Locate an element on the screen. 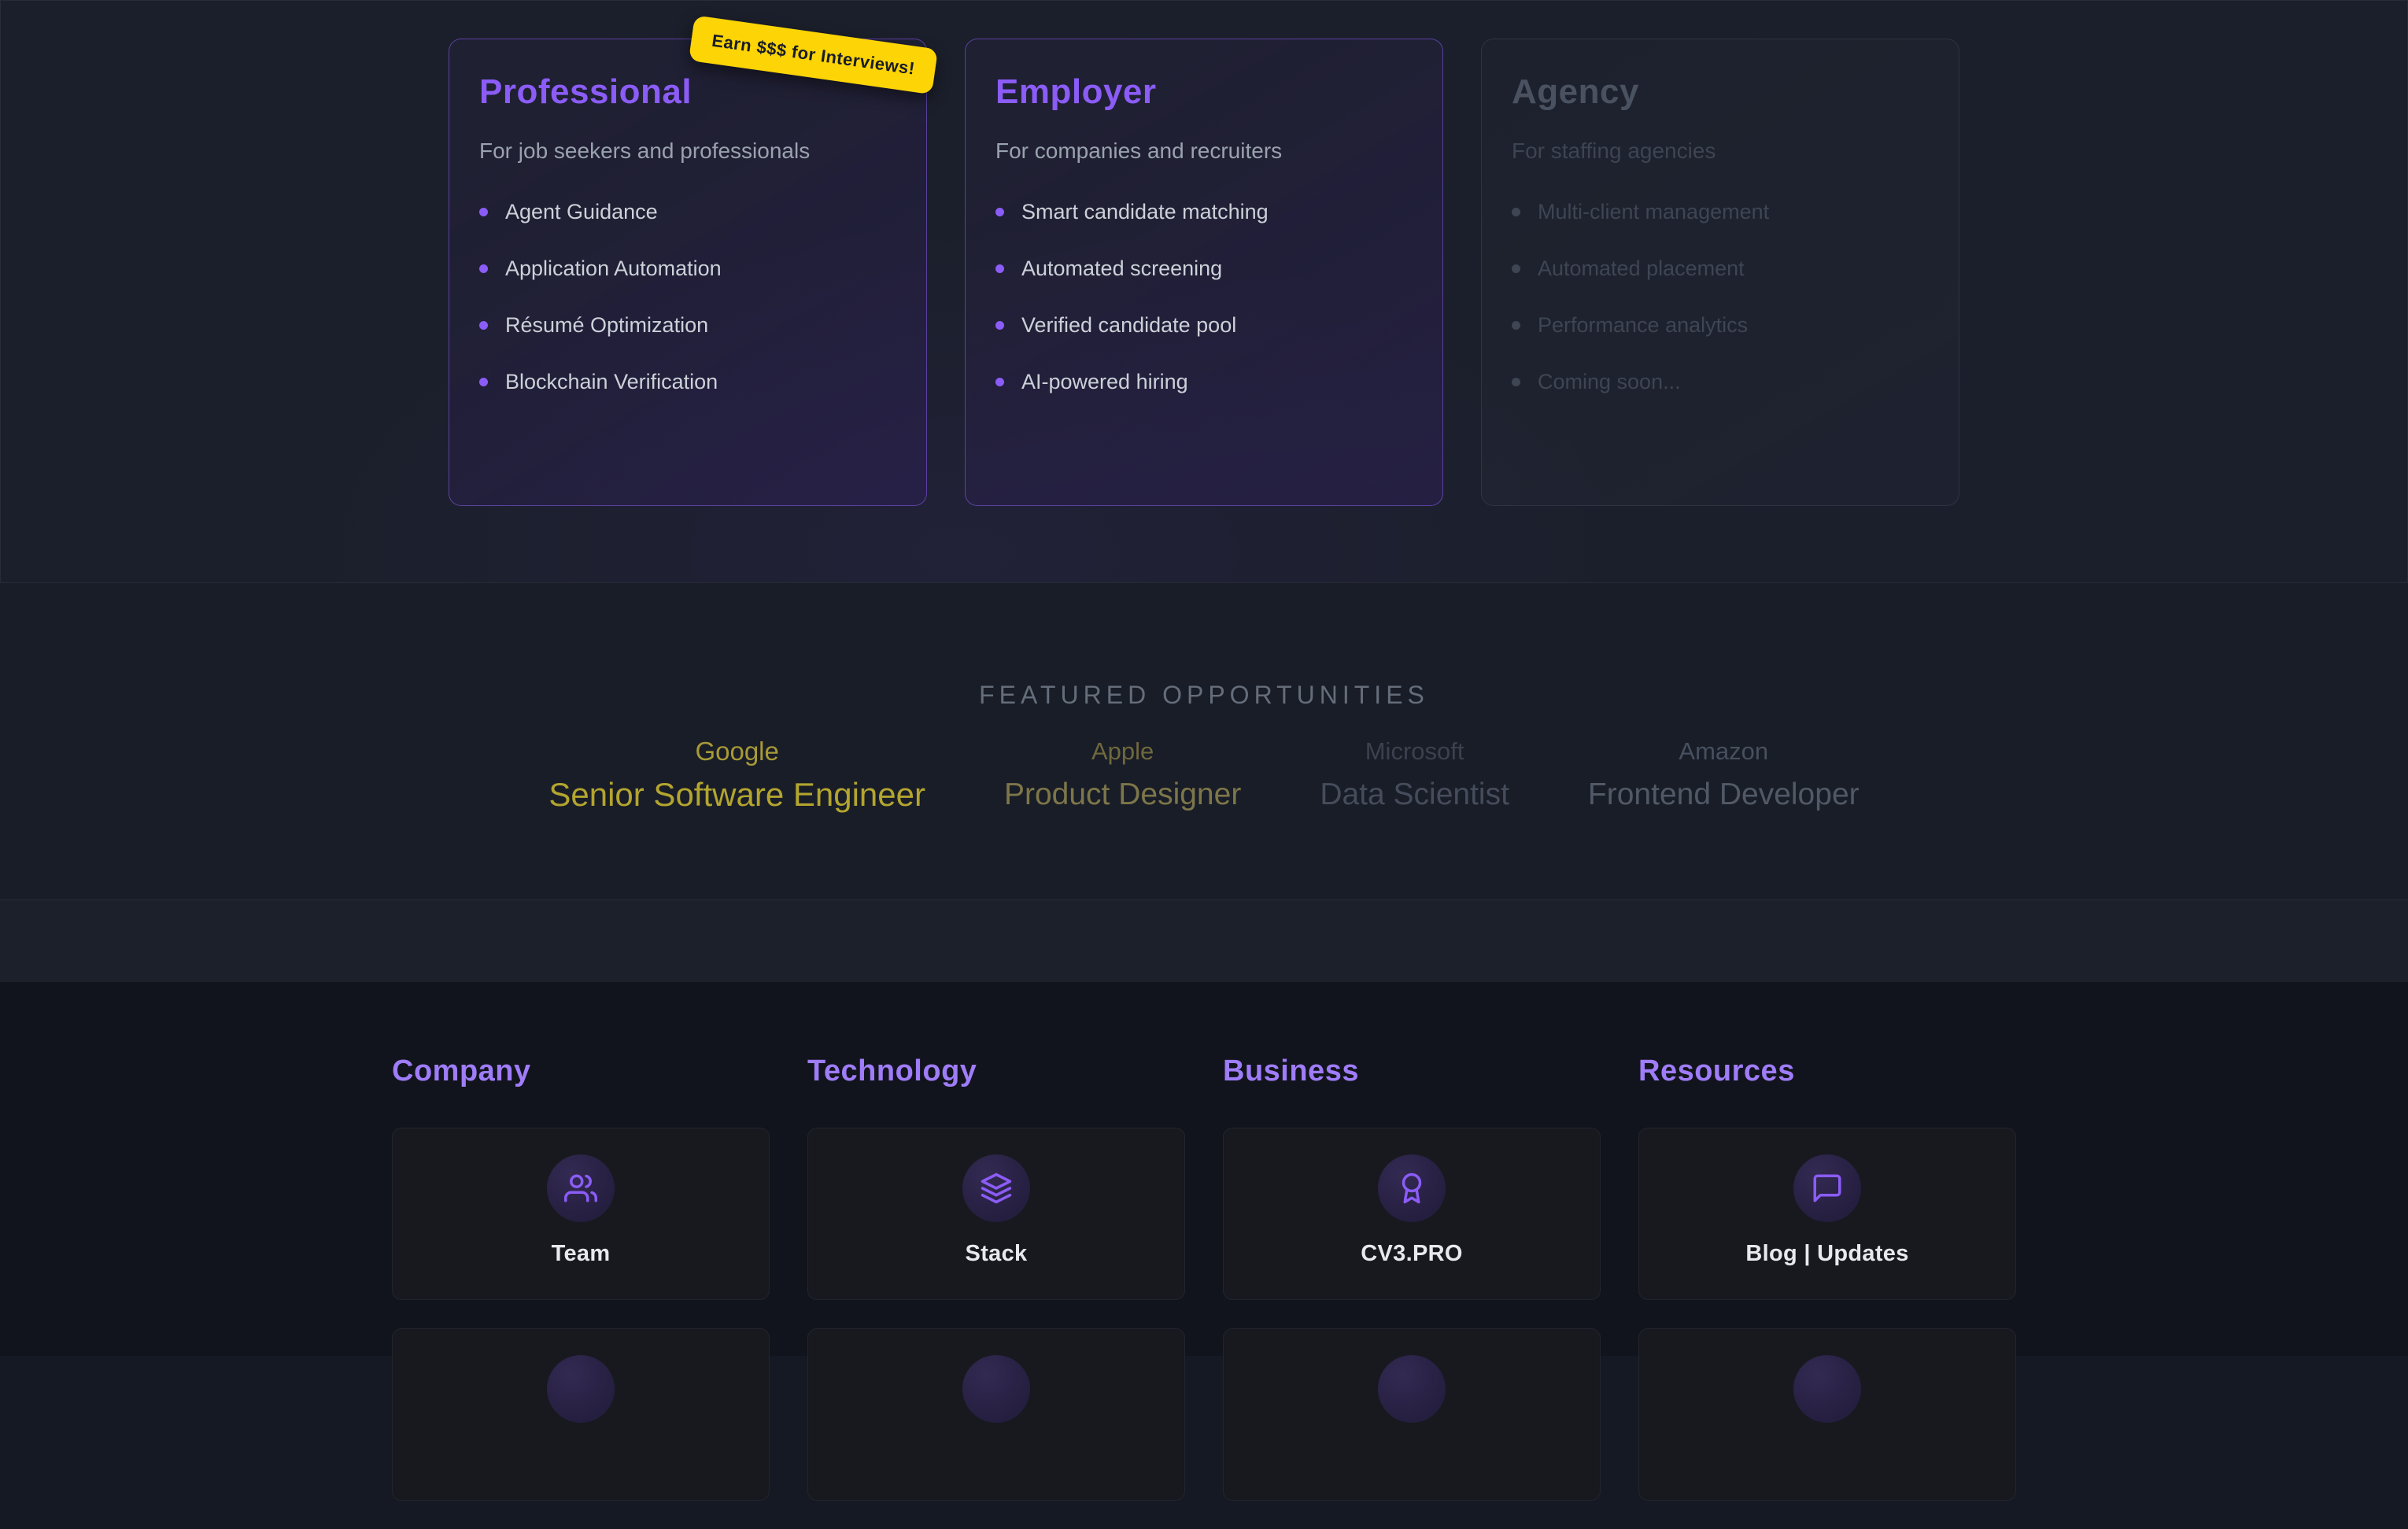  plan-feature: Automated placement is located at coordinates (1720, 268).